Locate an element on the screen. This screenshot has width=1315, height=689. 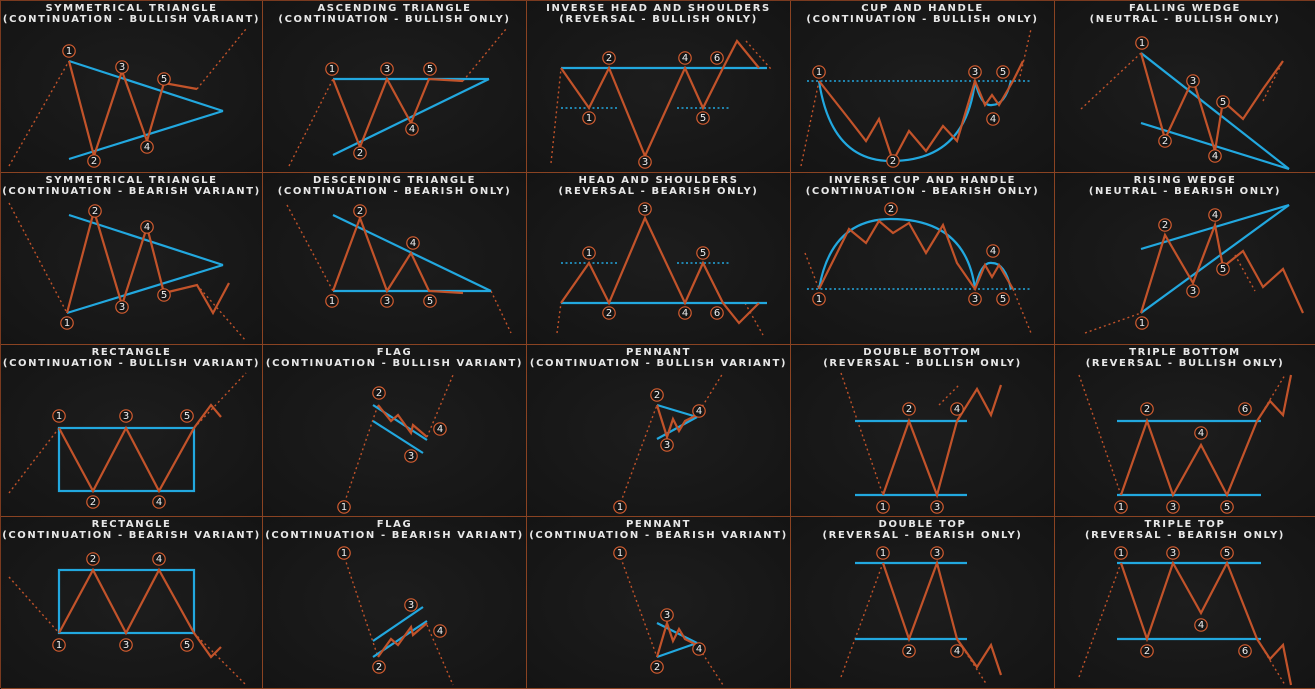
pattern-title: FALLING WEDGE (NEUTRAL - BULLISH ONLY) is located at coordinates (1185, 14).